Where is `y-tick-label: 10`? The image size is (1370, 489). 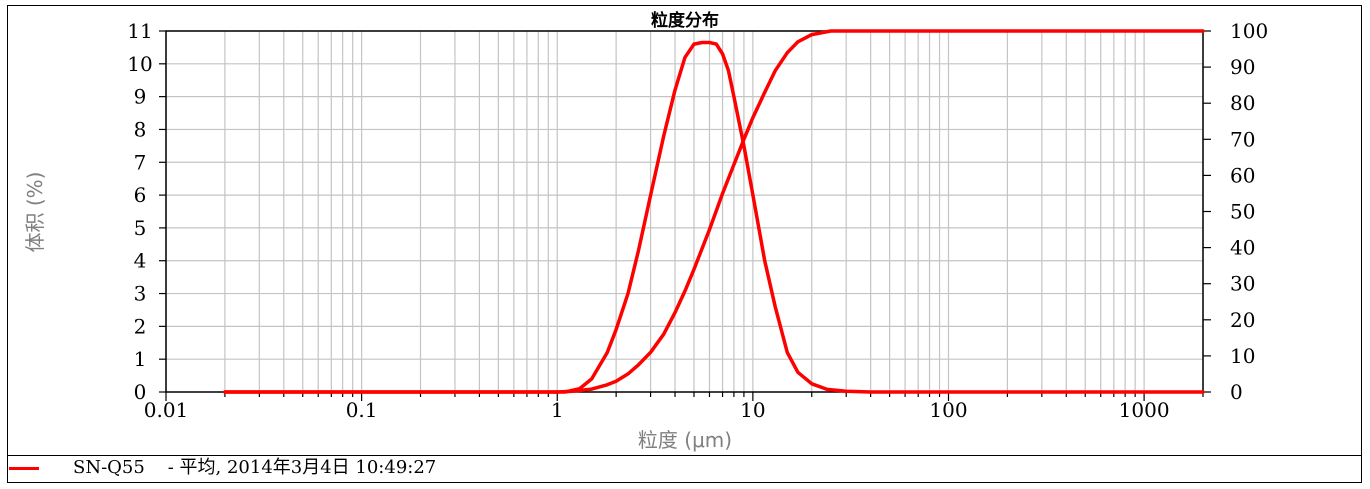 y-tick-label: 10 is located at coordinates (139, 64).